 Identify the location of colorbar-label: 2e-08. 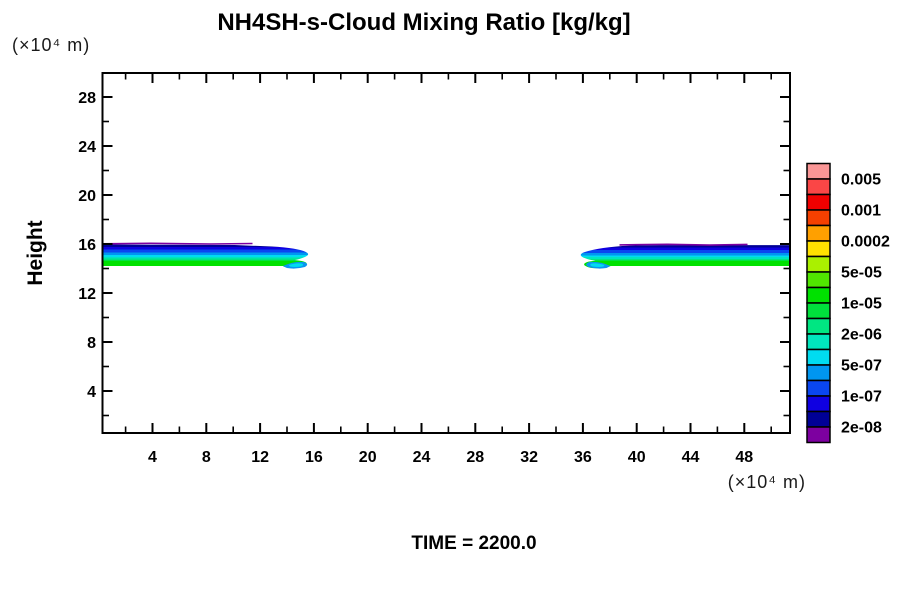
(861, 428).